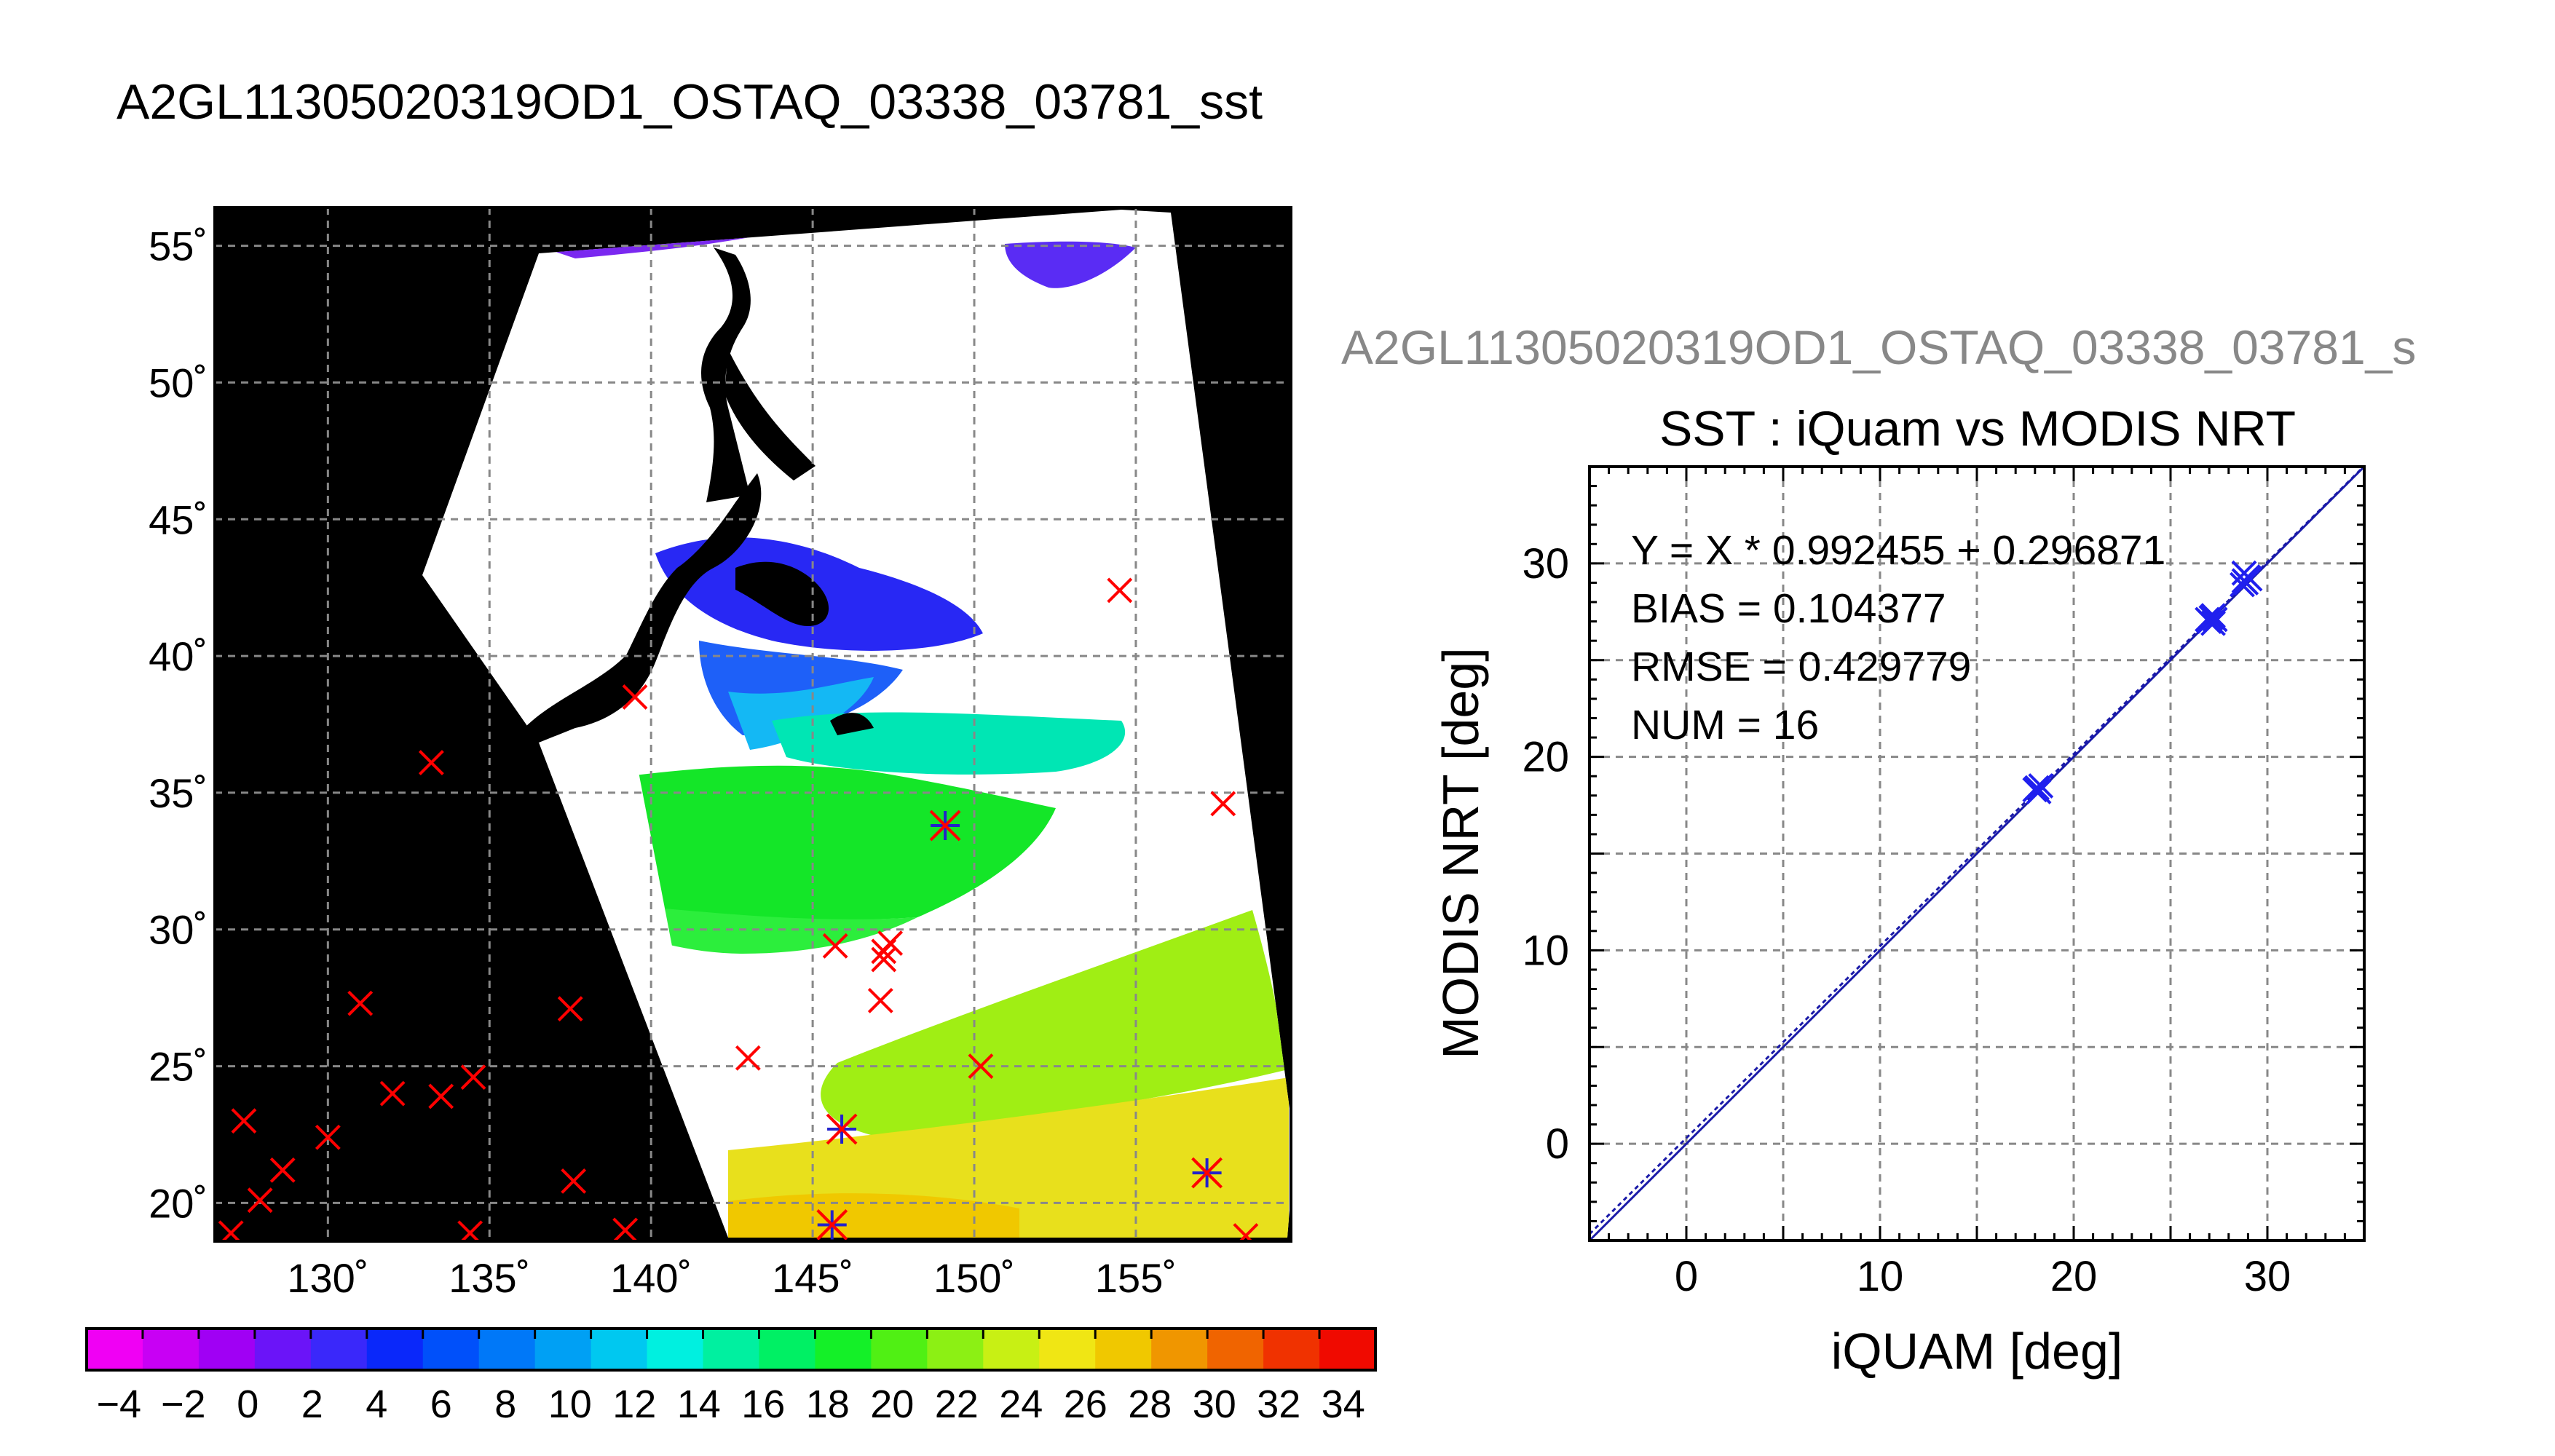 The width and height of the screenshot is (2555, 1456). What do you see at coordinates (2074, 1276) in the screenshot?
I see `x-tick-label: 20` at bounding box center [2074, 1276].